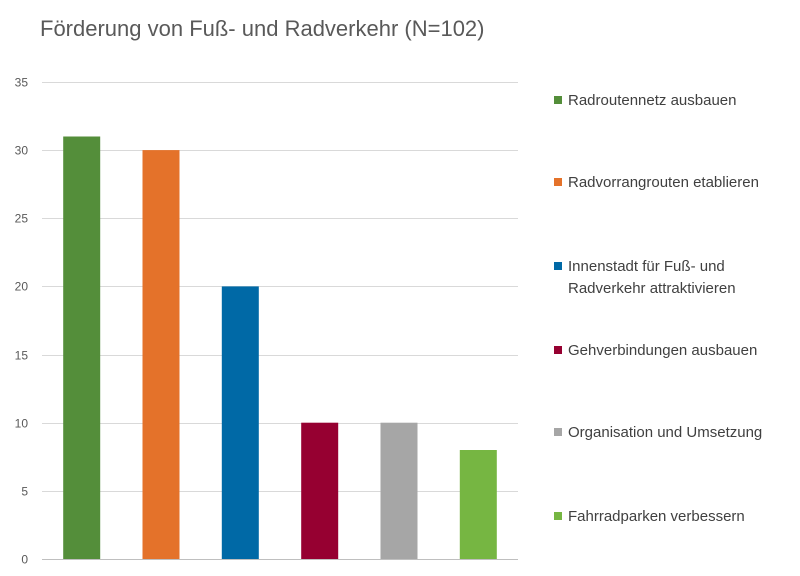 This screenshot has height=576, width=800. Describe the element at coordinates (22, 424) in the screenshot. I see `y-tick-label: 10` at that location.